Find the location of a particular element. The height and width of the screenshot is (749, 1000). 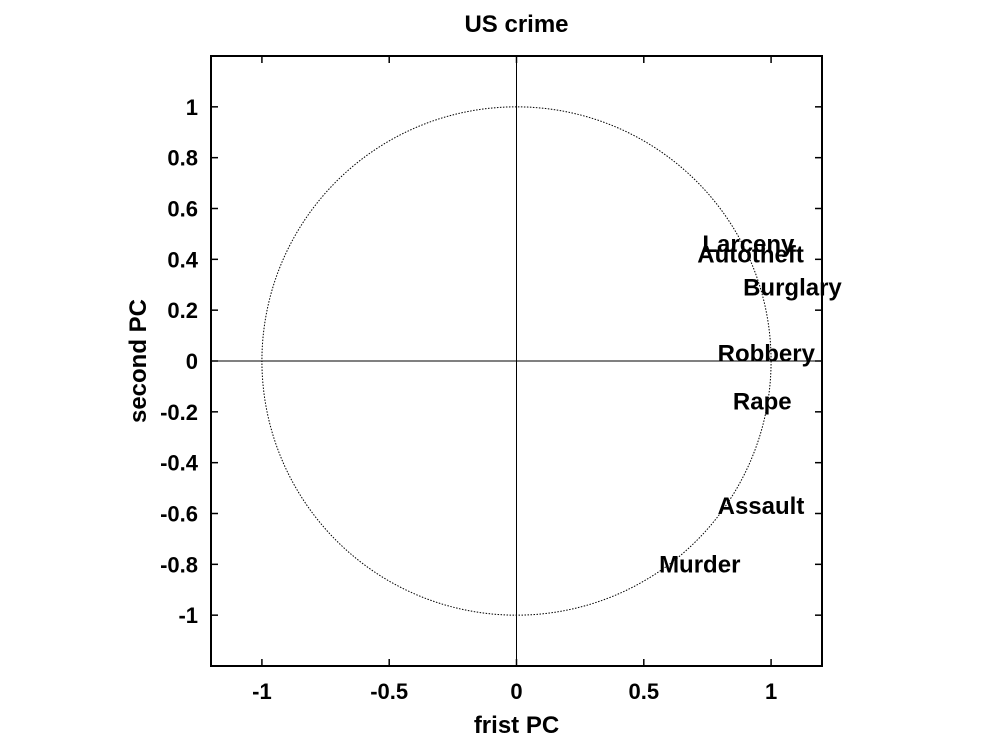

point-label-rape: Rape is located at coordinates (762, 402).